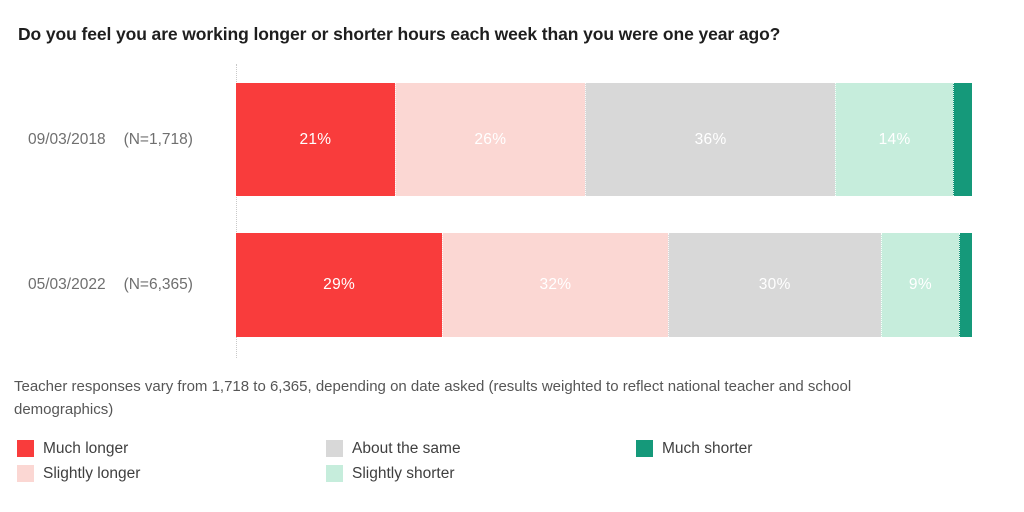 This screenshot has height=512, width=1024. I want to click on bar-segment-much-longer: 21%, so click(315, 139).